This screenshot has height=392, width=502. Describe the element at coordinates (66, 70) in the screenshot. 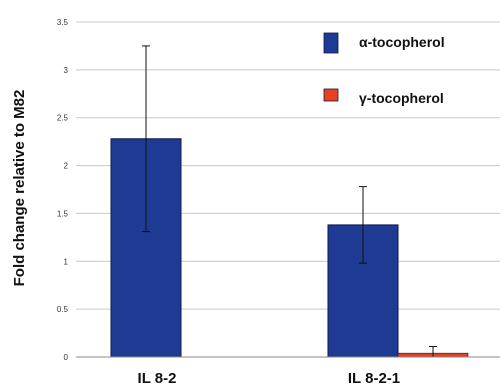

I see `y-tick-label: 3` at that location.